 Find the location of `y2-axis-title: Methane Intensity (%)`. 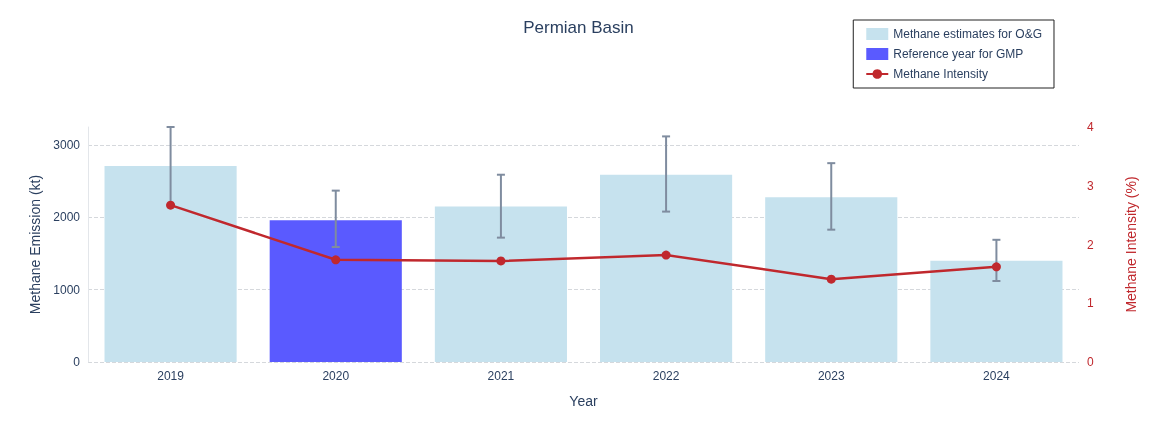

y2-axis-title: Methane Intensity (%) is located at coordinates (1131, 244).